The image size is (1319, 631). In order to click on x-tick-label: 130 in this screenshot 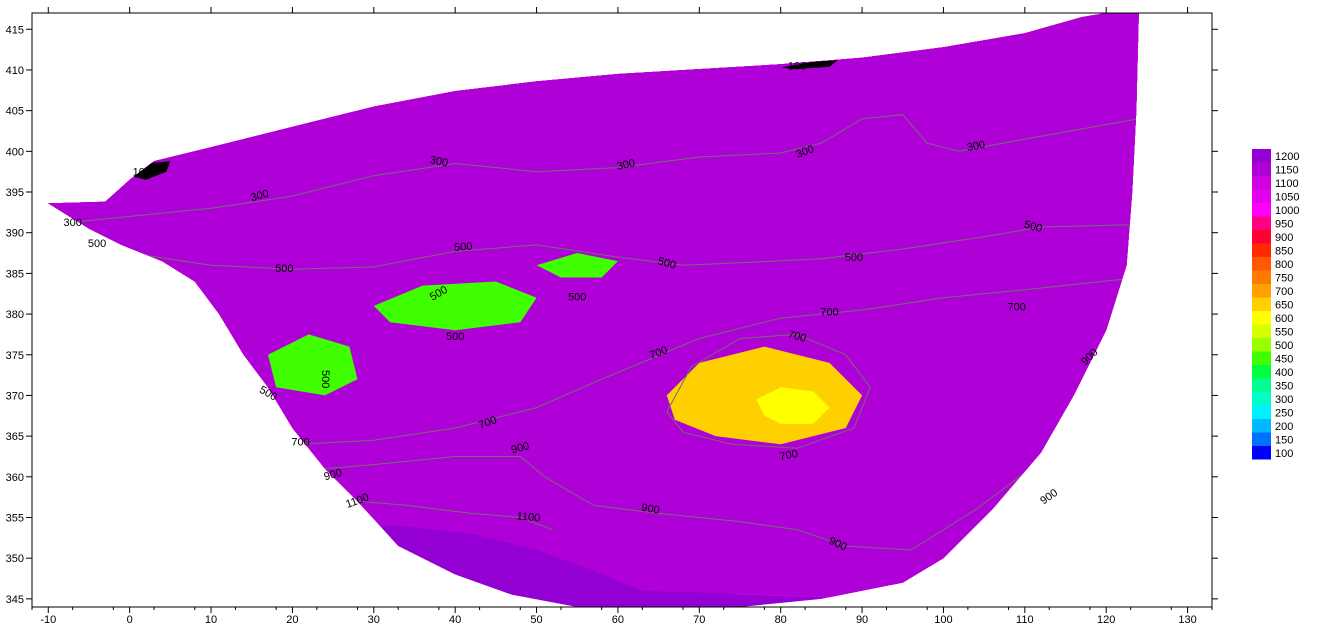, I will do `click(1187, 620)`.